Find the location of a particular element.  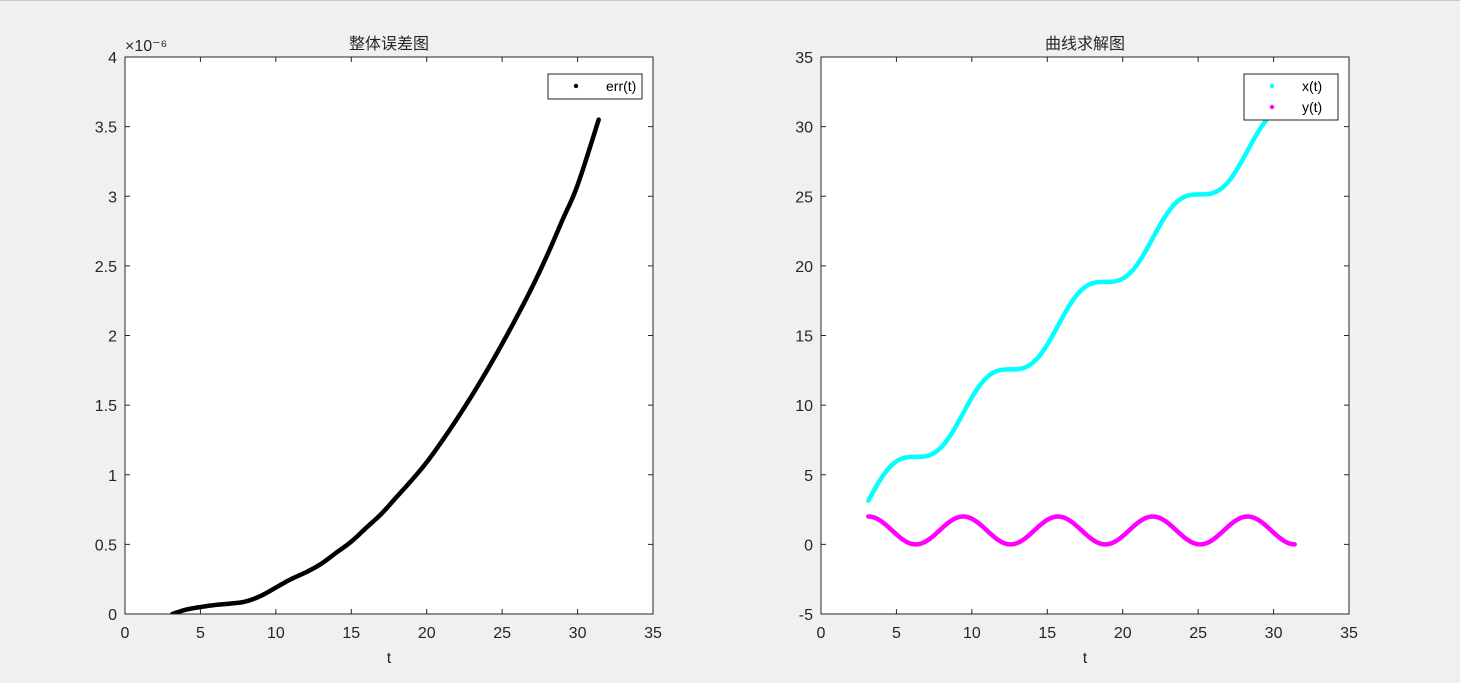

y-tick-label: -5 is located at coordinates (806, 615).